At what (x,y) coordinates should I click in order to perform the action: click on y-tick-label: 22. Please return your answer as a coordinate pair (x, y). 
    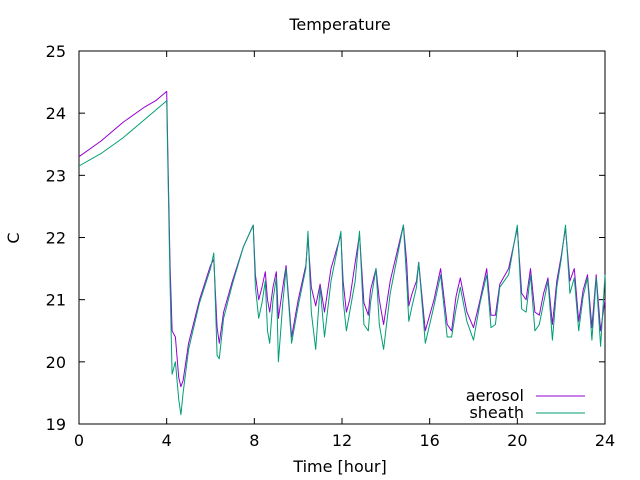
    Looking at the image, I should click on (56, 238).